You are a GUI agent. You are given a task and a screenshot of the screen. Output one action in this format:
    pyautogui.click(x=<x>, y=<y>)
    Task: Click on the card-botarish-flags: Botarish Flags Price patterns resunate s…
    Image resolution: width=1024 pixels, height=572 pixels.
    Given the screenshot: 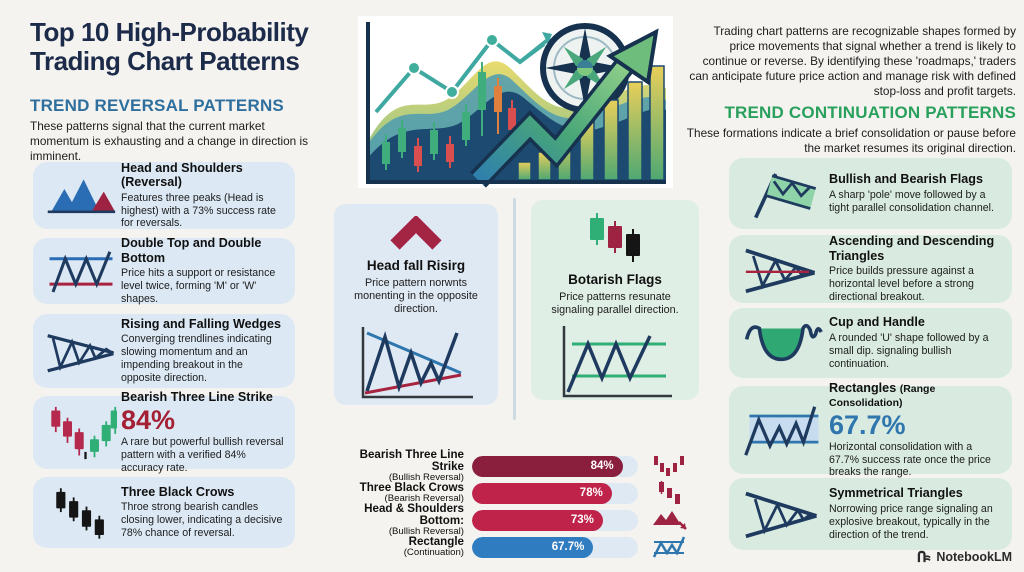 What is the action you would take?
    pyautogui.click(x=615, y=300)
    